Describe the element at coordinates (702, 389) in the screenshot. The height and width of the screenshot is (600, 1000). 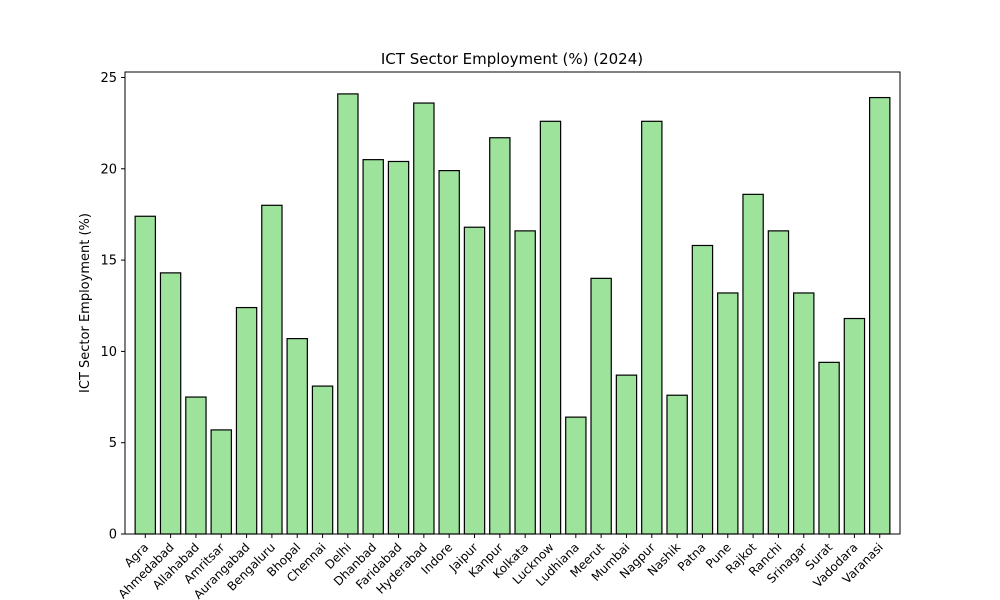
I see `bar-patna` at that location.